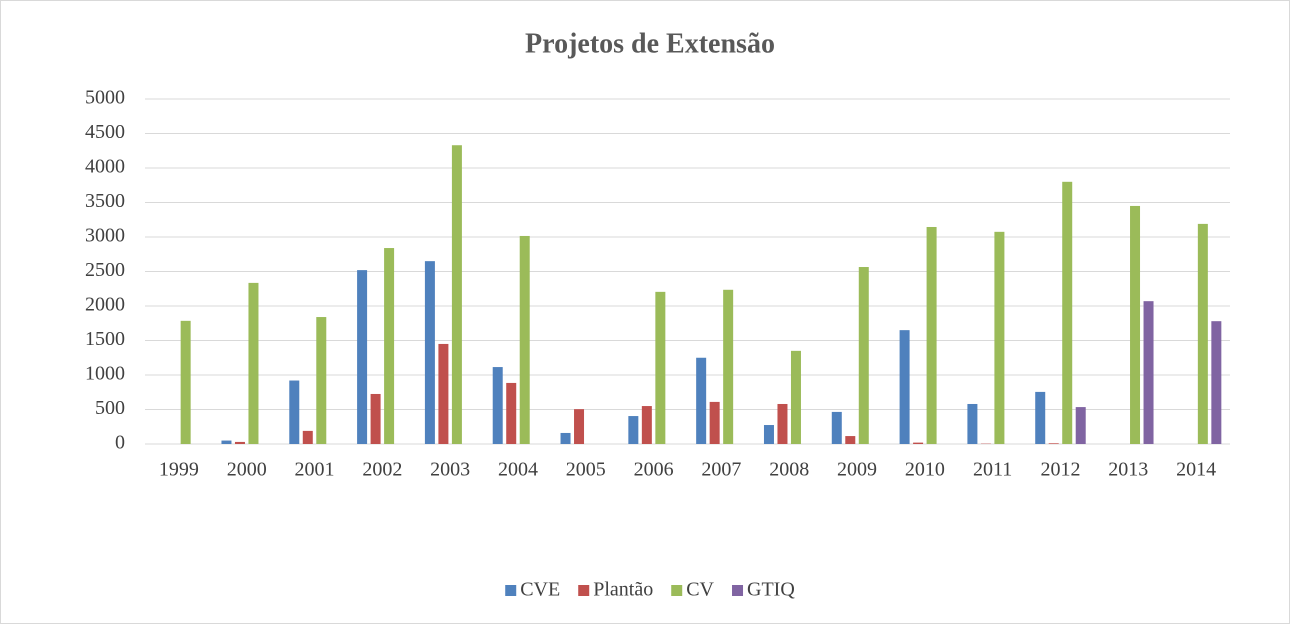 This screenshot has width=1290, height=629. I want to click on x-tick-label: 2011, so click(992, 470).